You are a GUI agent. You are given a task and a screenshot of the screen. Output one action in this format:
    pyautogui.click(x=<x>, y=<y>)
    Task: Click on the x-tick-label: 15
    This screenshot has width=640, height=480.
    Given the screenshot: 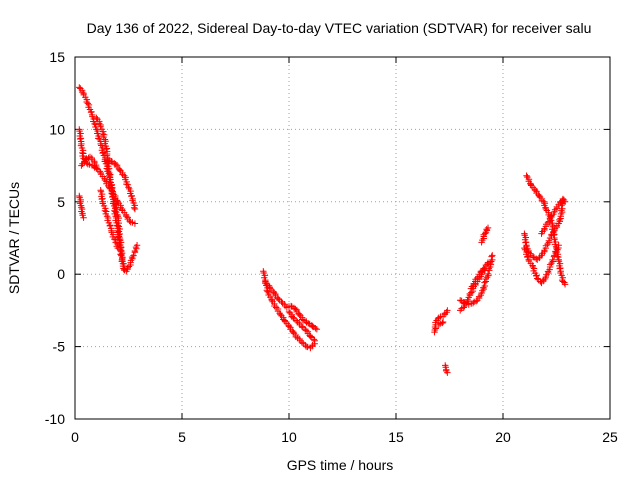 What is the action you would take?
    pyautogui.click(x=396, y=437)
    